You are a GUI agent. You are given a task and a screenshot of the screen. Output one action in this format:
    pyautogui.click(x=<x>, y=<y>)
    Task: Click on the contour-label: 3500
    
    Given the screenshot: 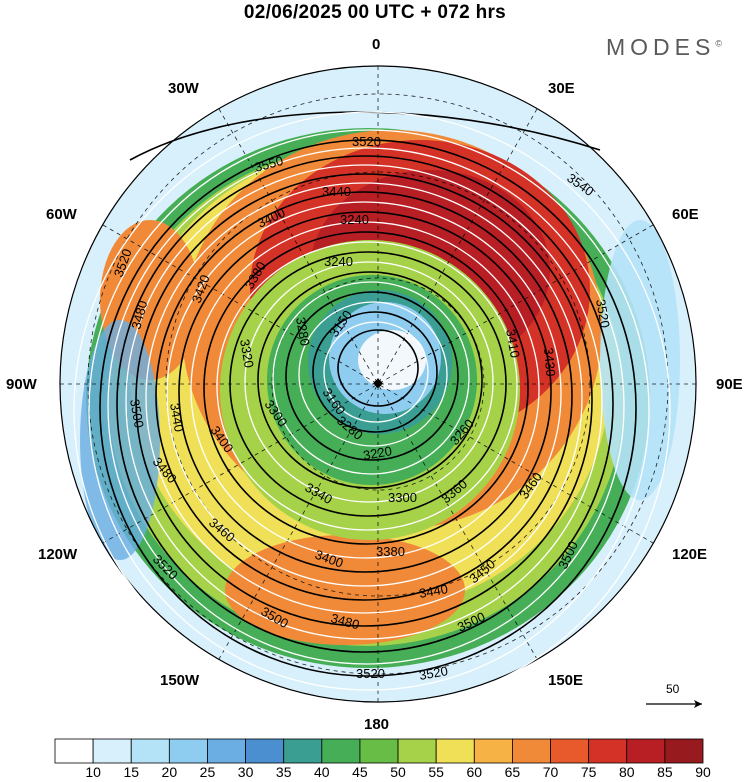 What is the action you would take?
    pyautogui.click(x=137, y=413)
    